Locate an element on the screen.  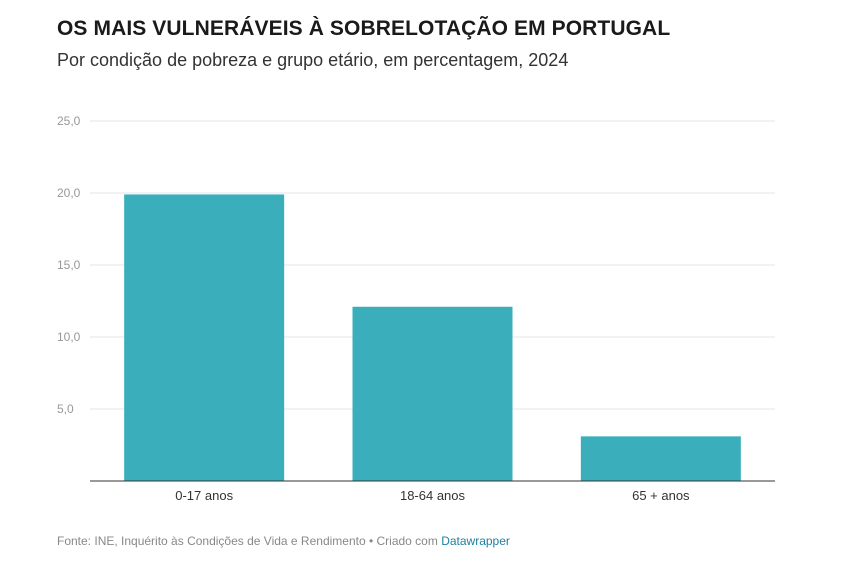
x-category-label: 0-17 anos is located at coordinates (204, 495).